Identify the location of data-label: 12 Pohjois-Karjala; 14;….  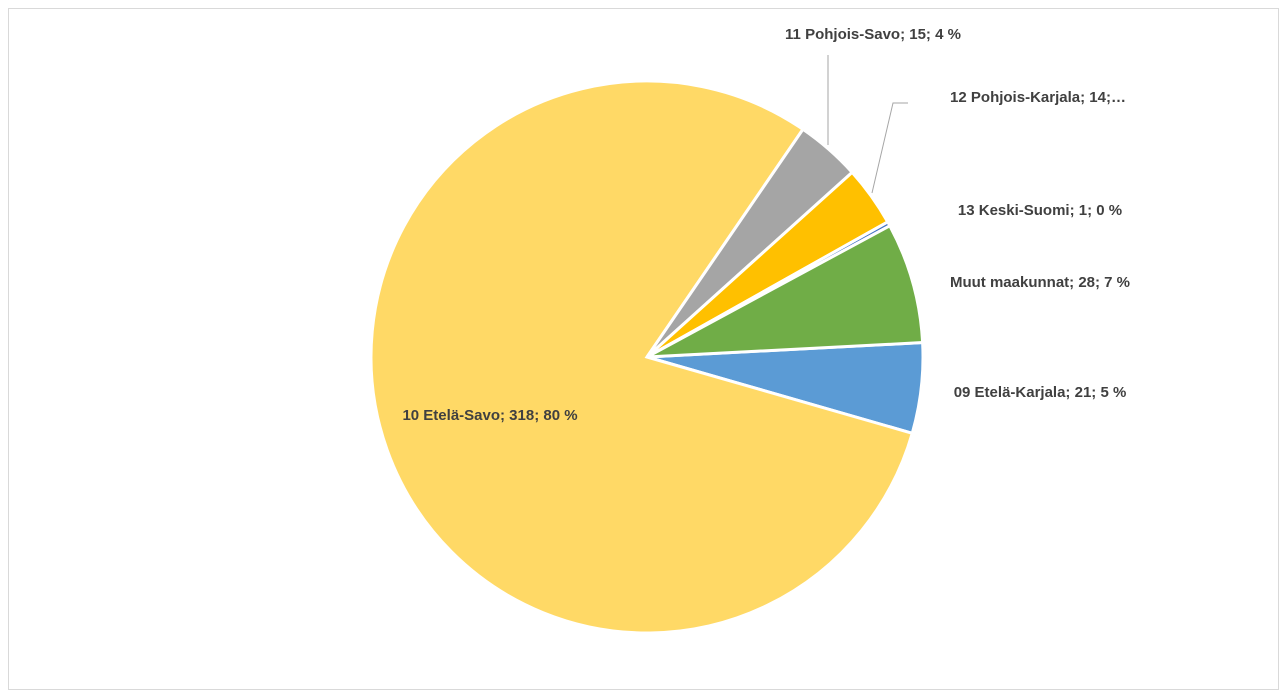
(1038, 97).